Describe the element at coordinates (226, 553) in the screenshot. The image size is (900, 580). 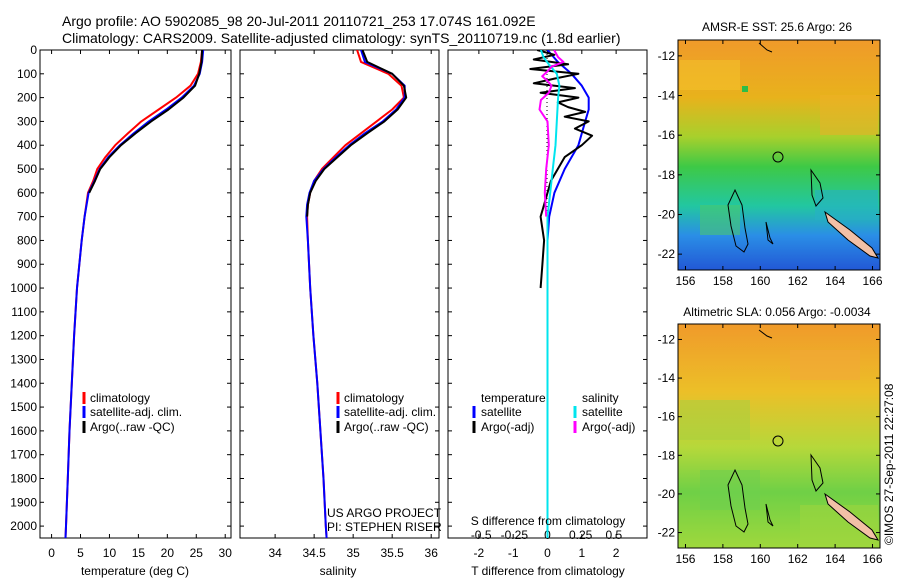
I see `x-tick-label: 30` at that location.